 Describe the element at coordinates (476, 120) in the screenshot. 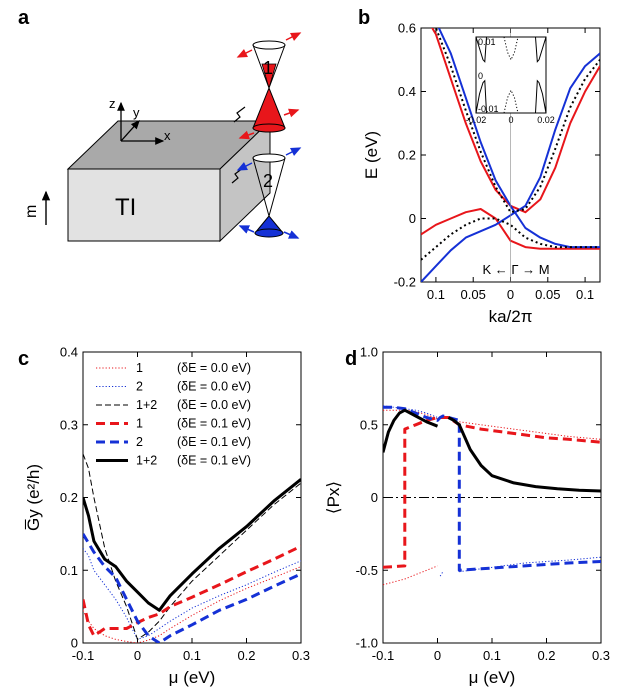

I see `inset-x-tick-label: -0.02` at that location.